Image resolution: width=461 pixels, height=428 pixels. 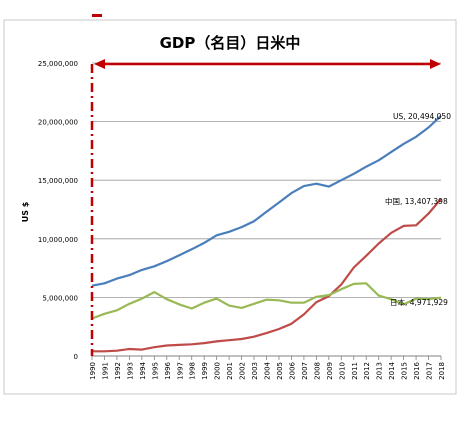 I want to click on arrow-head-right, so click(x=435, y=64).